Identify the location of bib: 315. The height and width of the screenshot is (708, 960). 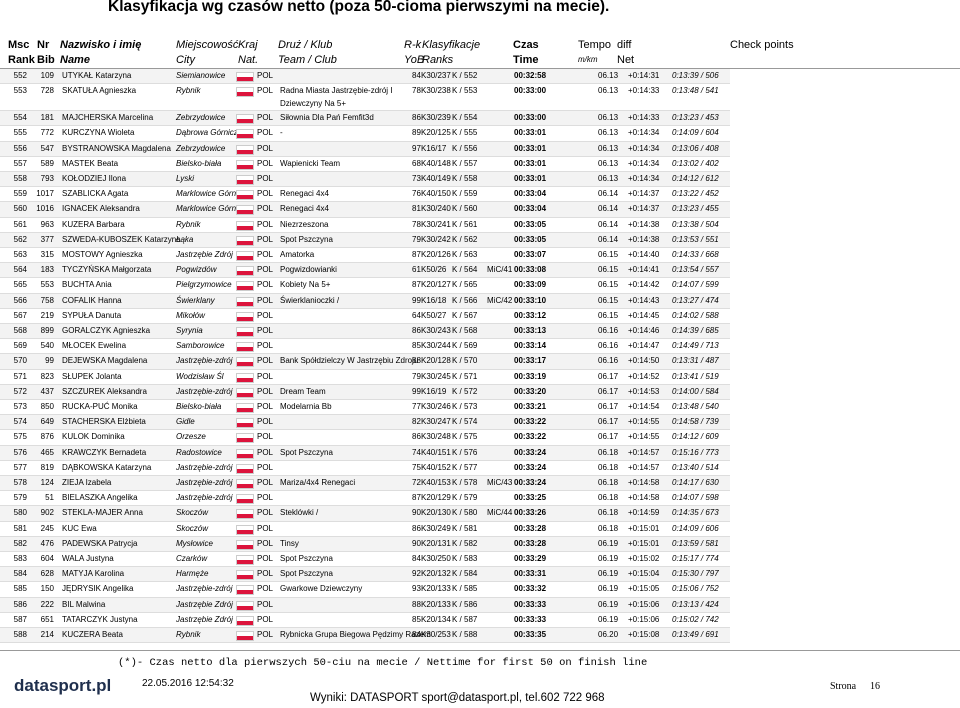
(47, 254).